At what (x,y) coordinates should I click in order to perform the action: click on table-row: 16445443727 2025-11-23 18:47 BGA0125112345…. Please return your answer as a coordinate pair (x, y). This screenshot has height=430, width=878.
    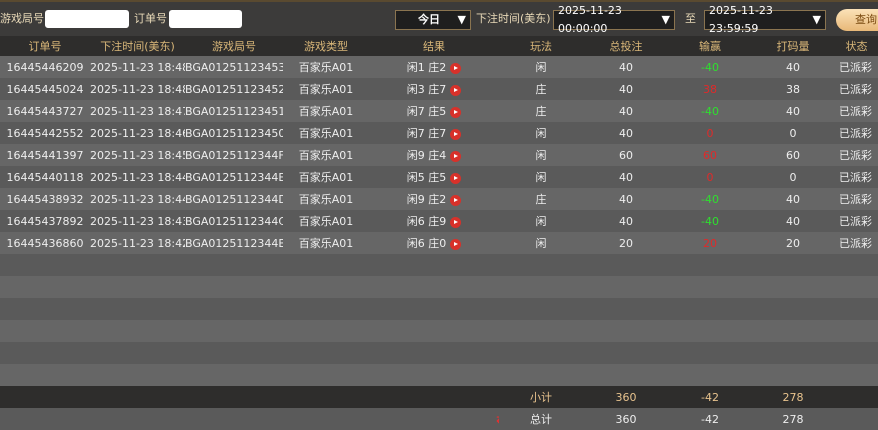
    Looking at the image, I should click on (439, 111).